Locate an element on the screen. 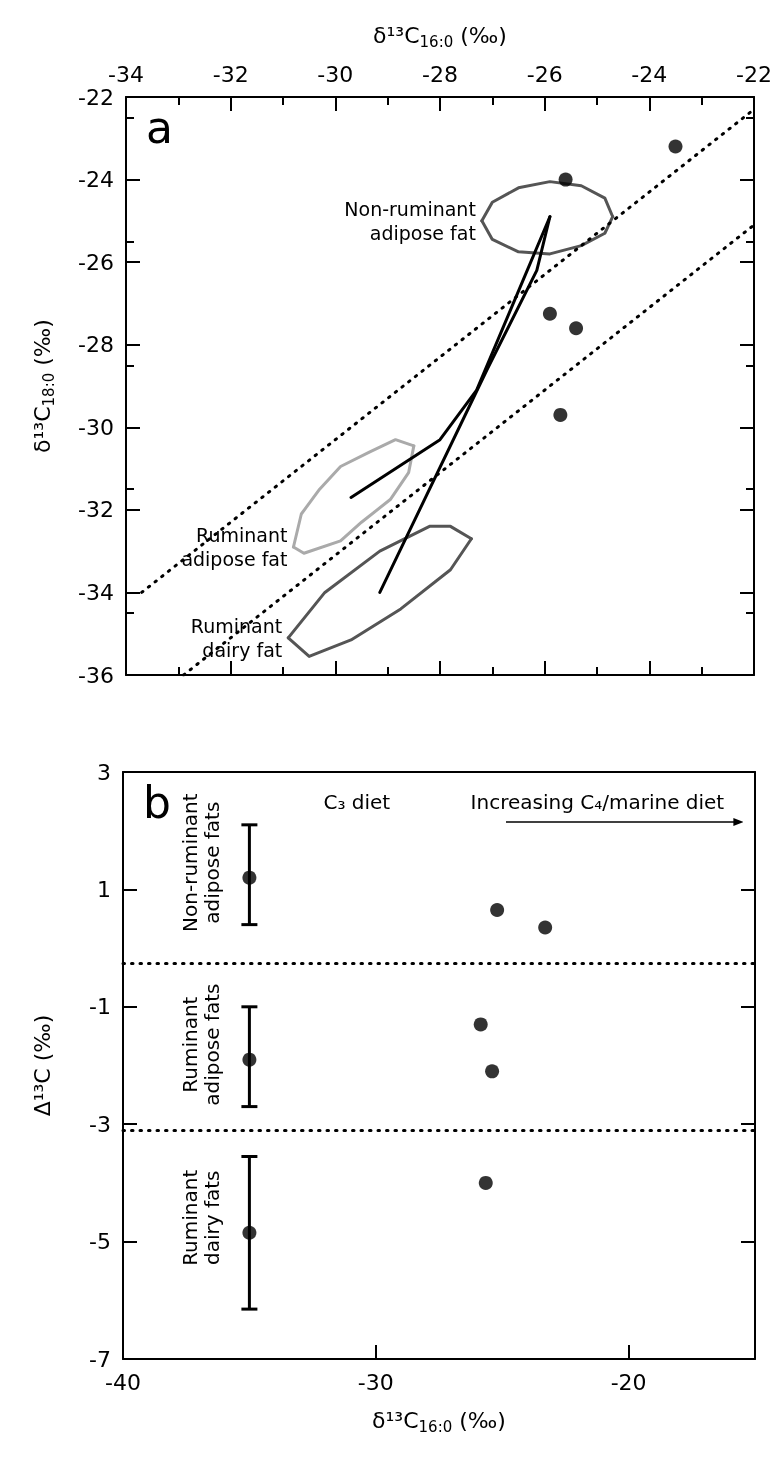  y-tick-label: 1 is located at coordinates (104, 889).